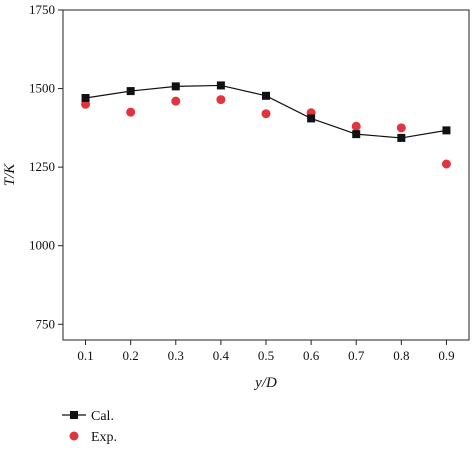 This screenshot has width=474, height=450. I want to click on x-tick-label: 0.1, so click(85, 355).